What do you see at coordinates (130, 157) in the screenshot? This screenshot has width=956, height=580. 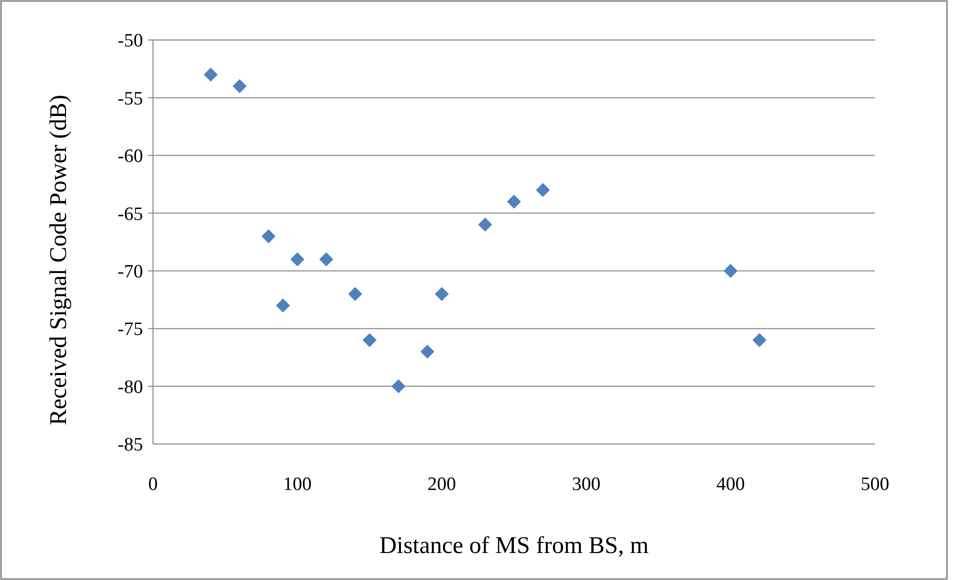 I see `y-tick-label: -60` at bounding box center [130, 157].